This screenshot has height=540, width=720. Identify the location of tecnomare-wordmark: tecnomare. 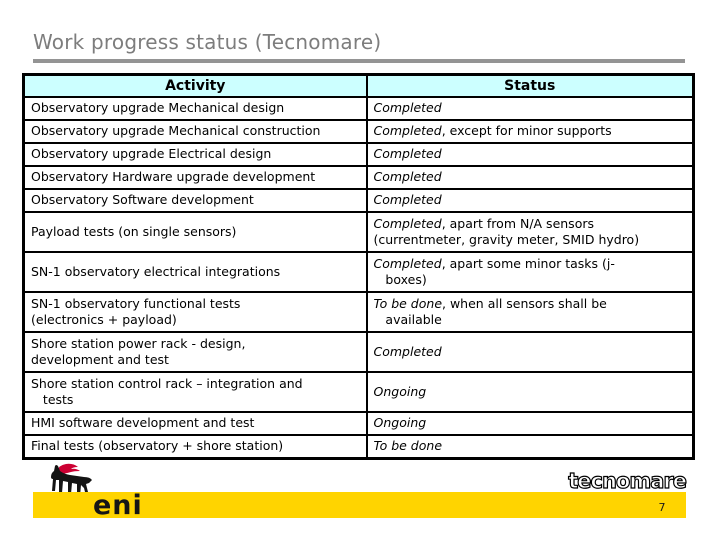
(628, 480).